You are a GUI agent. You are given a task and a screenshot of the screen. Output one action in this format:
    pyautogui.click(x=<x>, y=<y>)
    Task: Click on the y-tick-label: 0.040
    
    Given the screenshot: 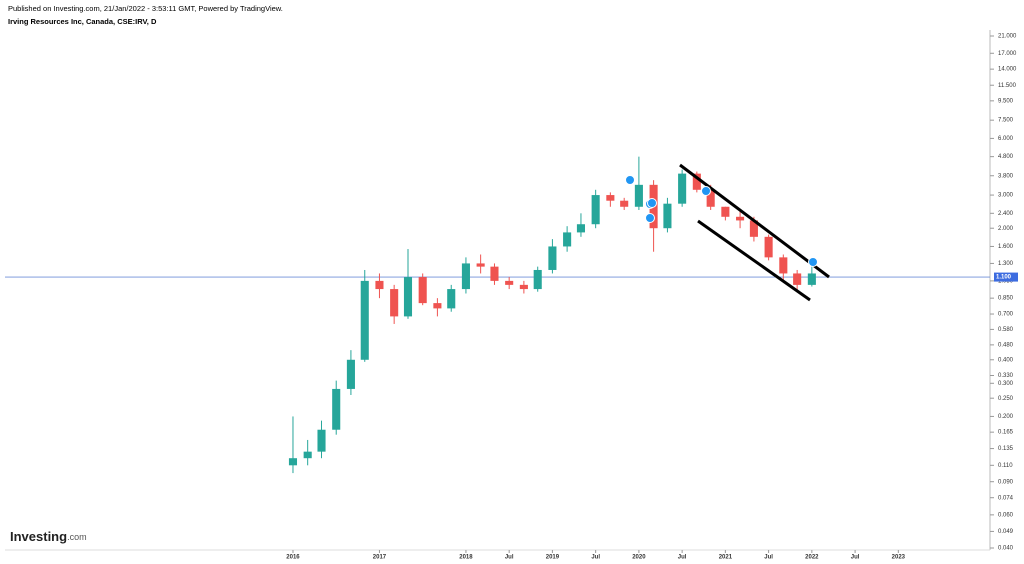 What is the action you would take?
    pyautogui.click(x=1006, y=549)
    